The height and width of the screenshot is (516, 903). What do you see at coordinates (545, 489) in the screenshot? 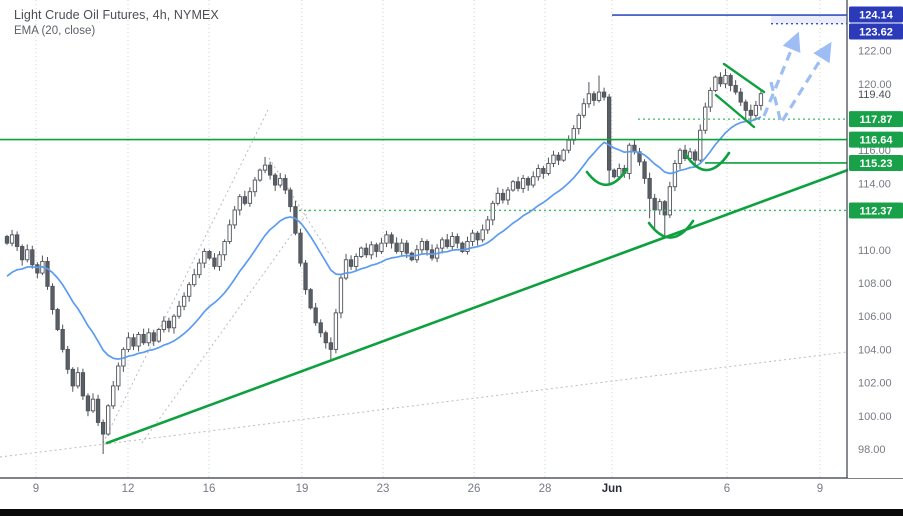
I see `time-axis-label: 28` at bounding box center [545, 489].